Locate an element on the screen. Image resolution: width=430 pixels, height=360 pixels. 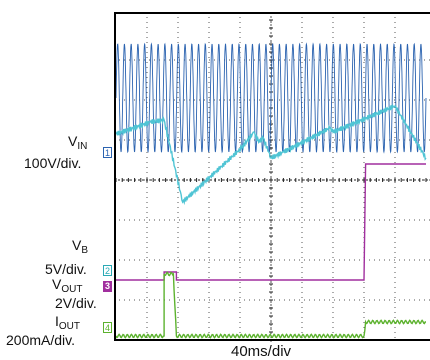
vout-scale-label: 2V/div. is located at coordinates (76, 303).